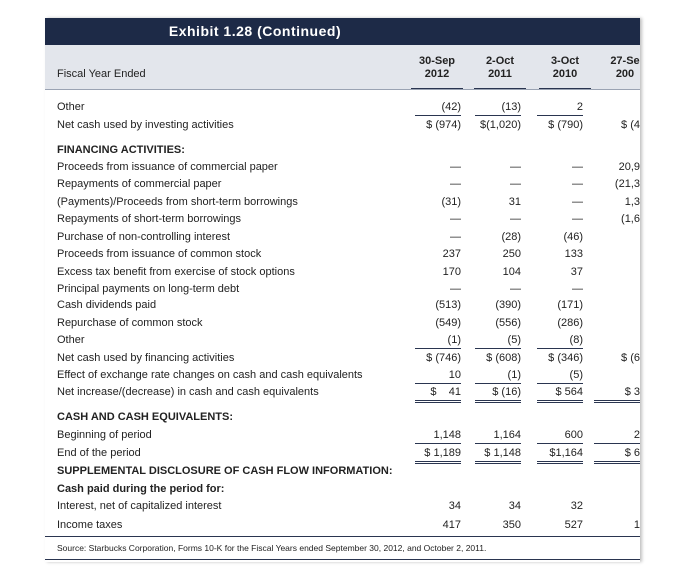  I want to click on cell: 600, so click(573, 435).